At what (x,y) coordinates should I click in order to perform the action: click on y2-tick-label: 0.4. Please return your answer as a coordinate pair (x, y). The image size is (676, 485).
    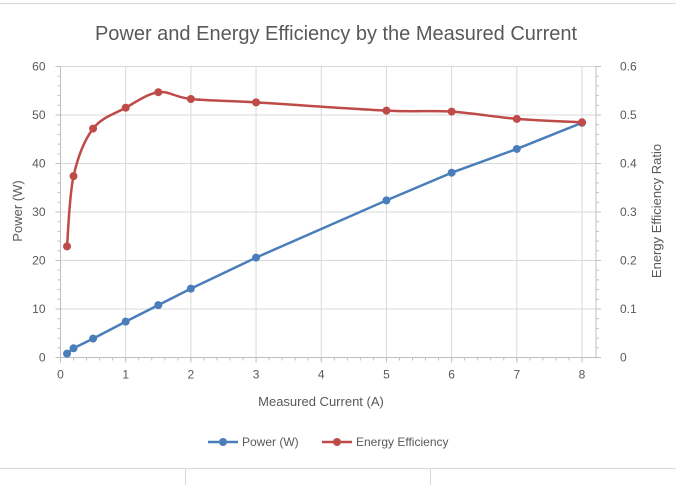
    Looking at the image, I should click on (628, 164).